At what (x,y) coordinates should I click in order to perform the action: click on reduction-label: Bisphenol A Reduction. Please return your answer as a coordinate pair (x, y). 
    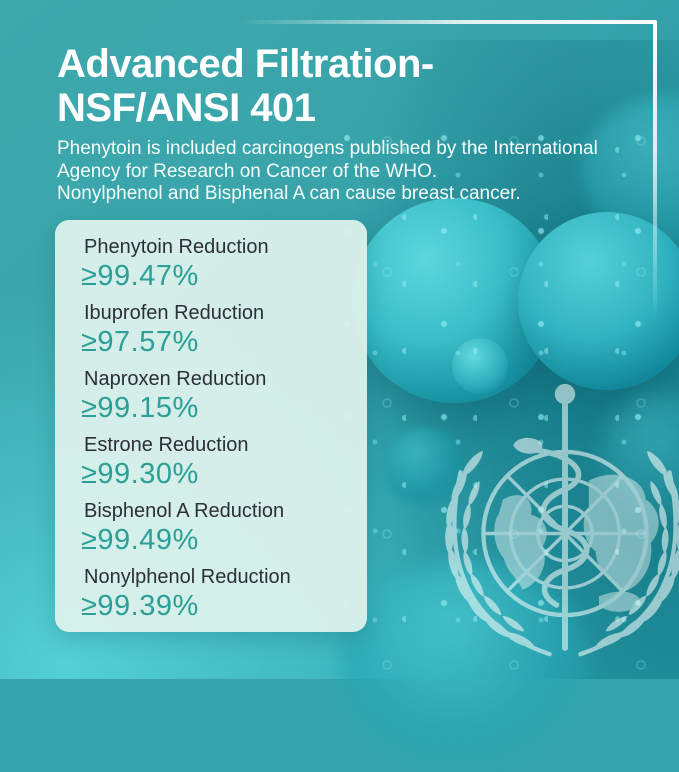
    Looking at the image, I should click on (184, 511).